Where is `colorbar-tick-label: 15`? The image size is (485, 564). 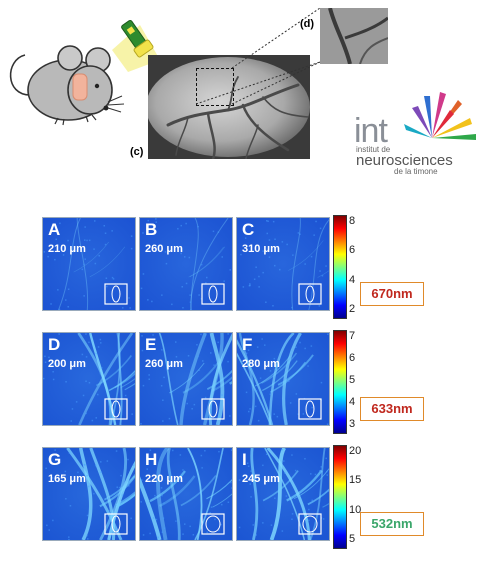 colorbar-tick-label: 15 is located at coordinates (355, 480).